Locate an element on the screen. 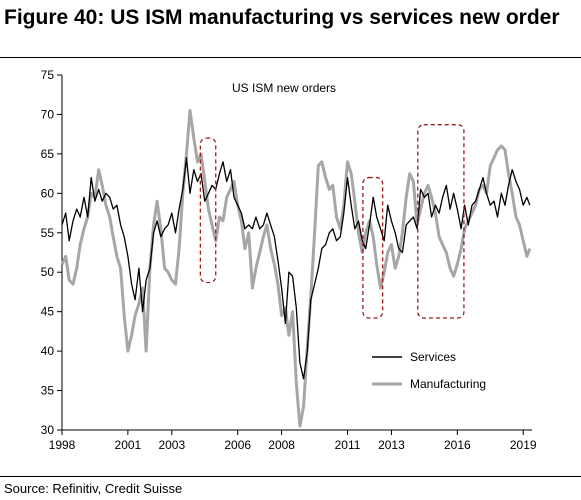 The image size is (581, 500). y-tick-label: 50 is located at coordinates (48, 272).